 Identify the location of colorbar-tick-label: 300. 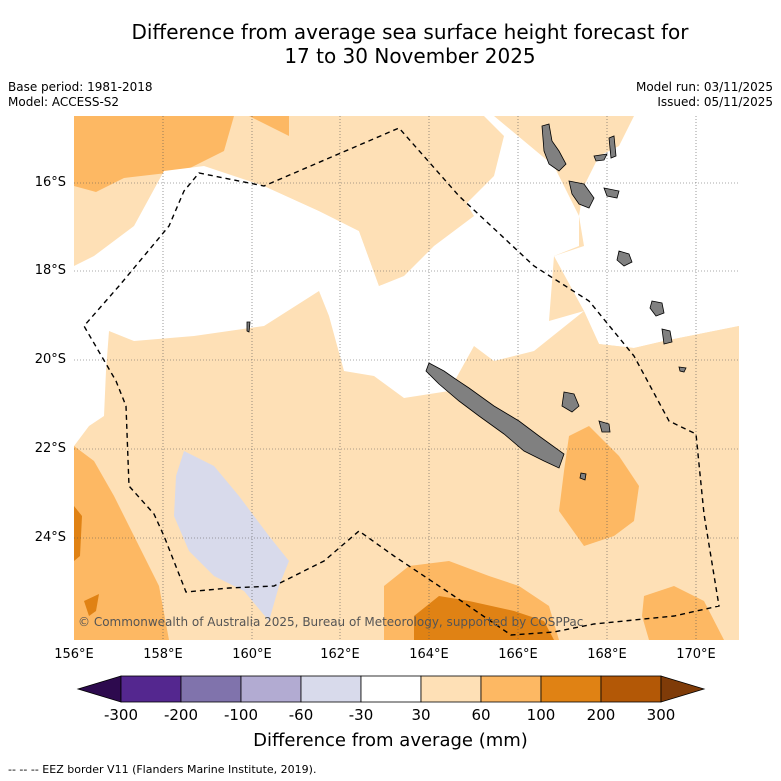
(661, 715).